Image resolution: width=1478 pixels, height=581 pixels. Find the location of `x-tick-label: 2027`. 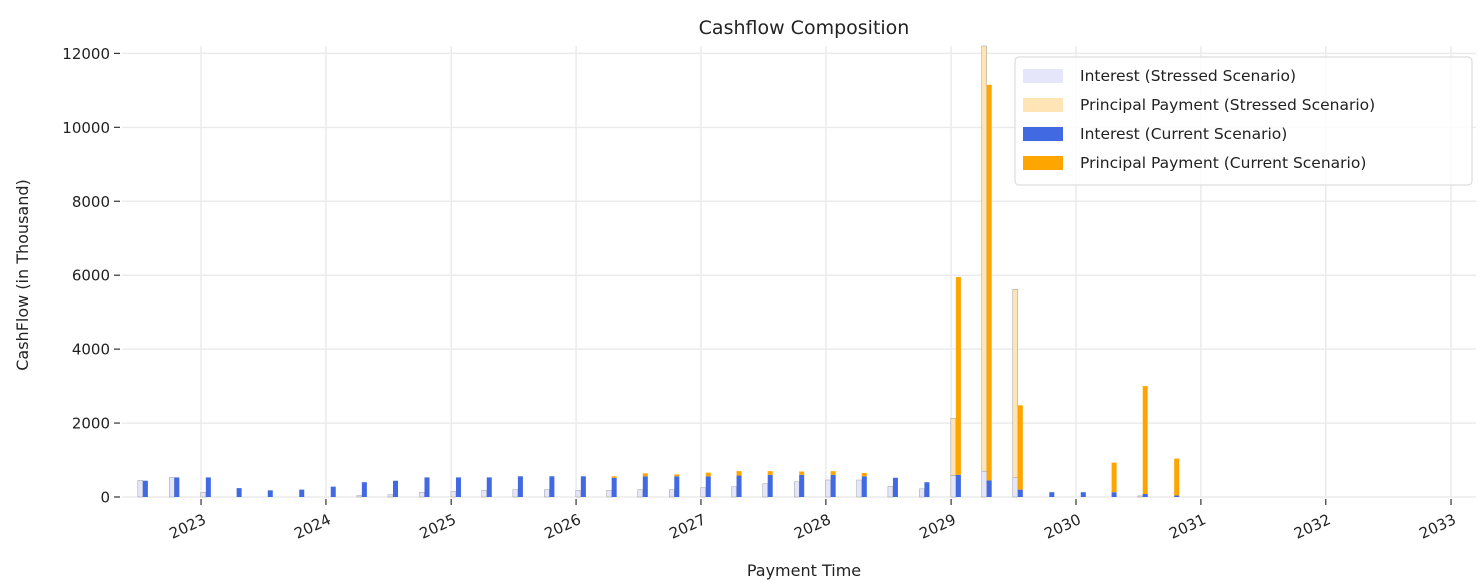

x-tick-label: 2027 is located at coordinates (687, 526).